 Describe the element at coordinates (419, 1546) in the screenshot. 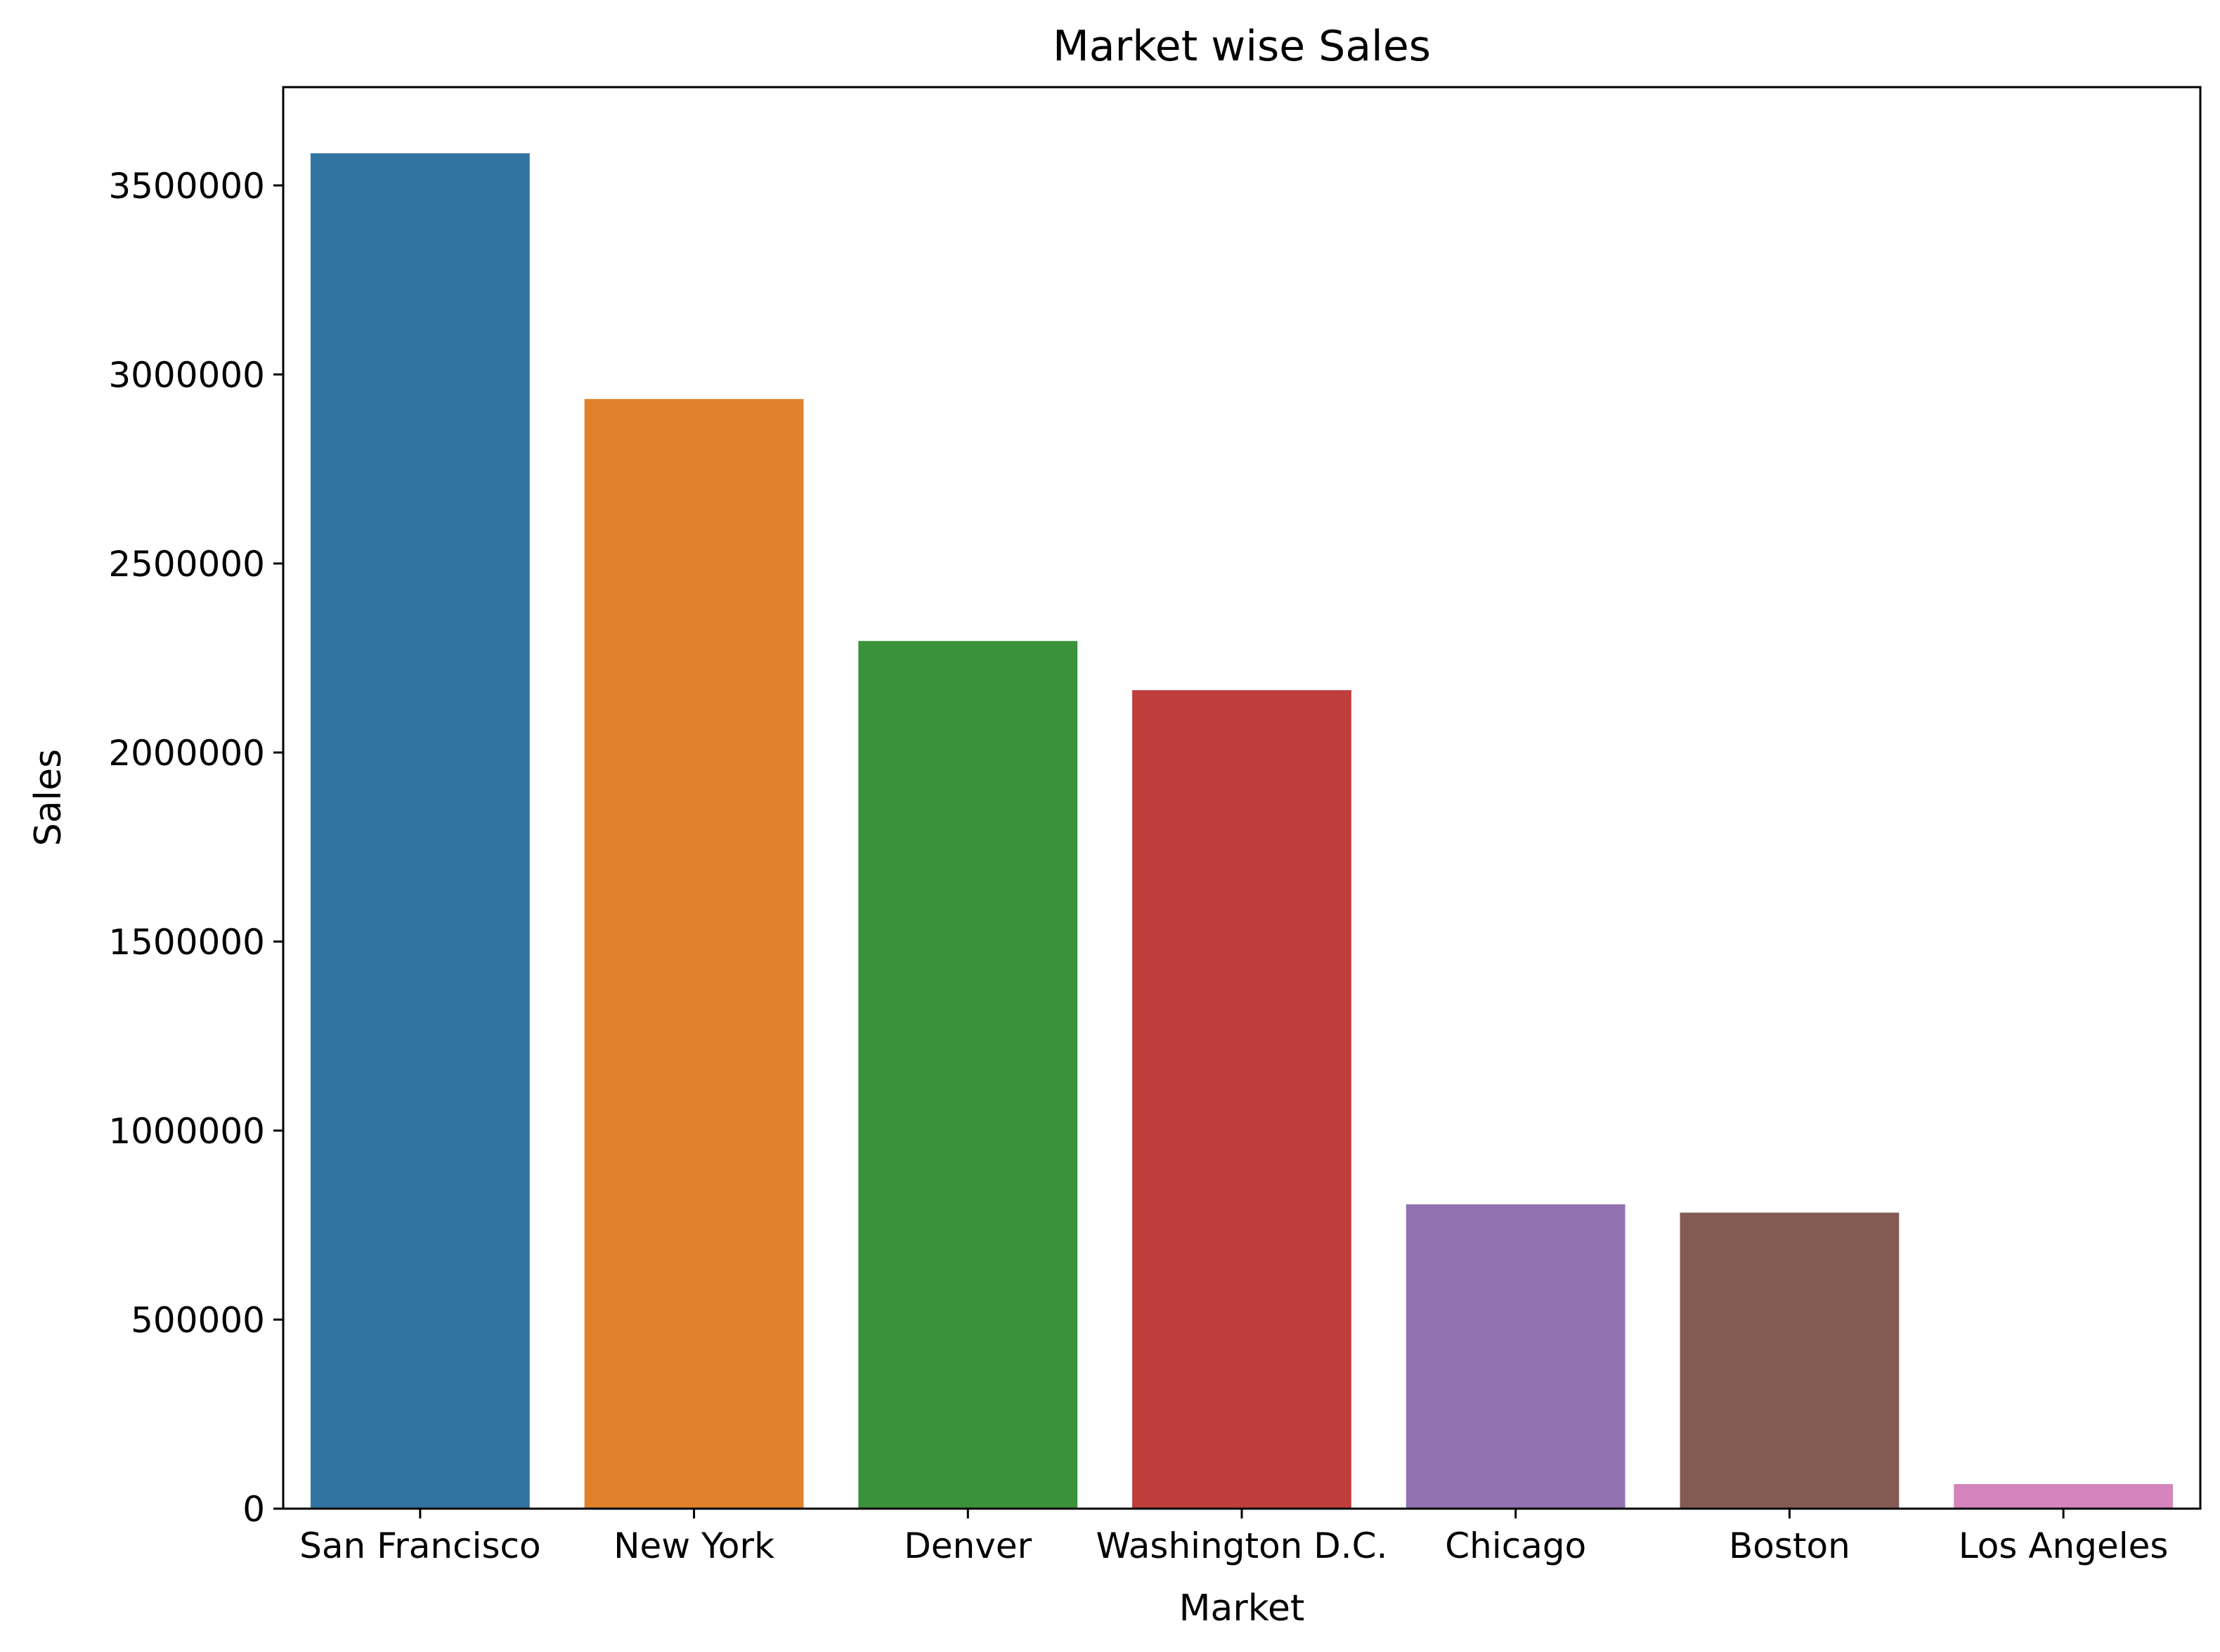

I see `x-tick-label: San Francisco` at that location.